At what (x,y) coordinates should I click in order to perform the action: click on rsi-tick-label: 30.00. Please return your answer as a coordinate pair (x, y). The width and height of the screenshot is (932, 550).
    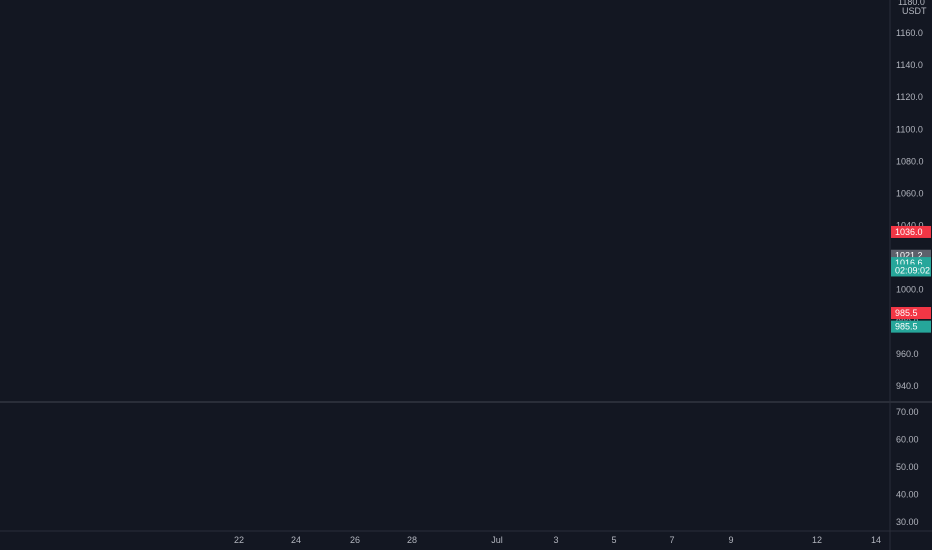
    Looking at the image, I should click on (907, 522).